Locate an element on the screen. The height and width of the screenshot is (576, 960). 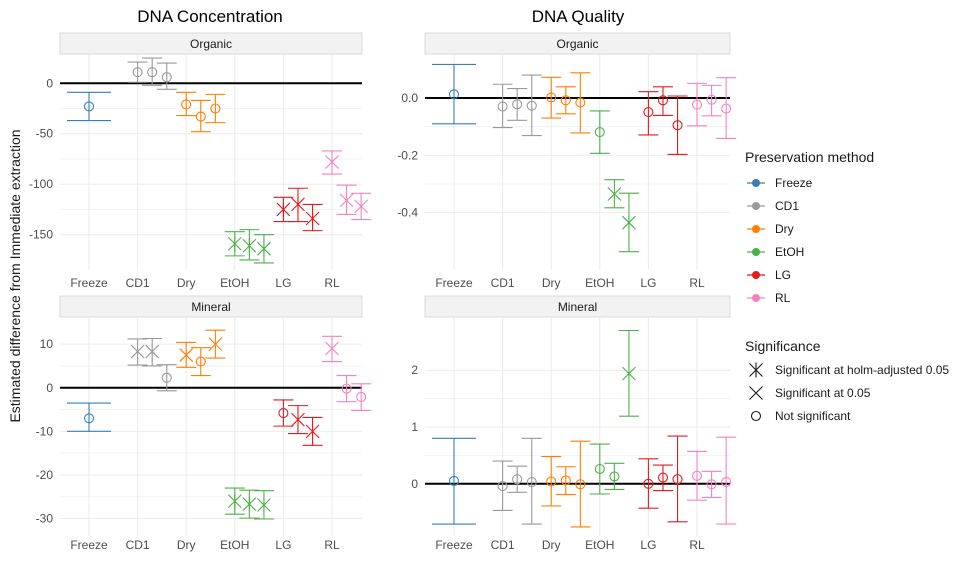
y-tick-label: 0.0 is located at coordinates (409, 98).